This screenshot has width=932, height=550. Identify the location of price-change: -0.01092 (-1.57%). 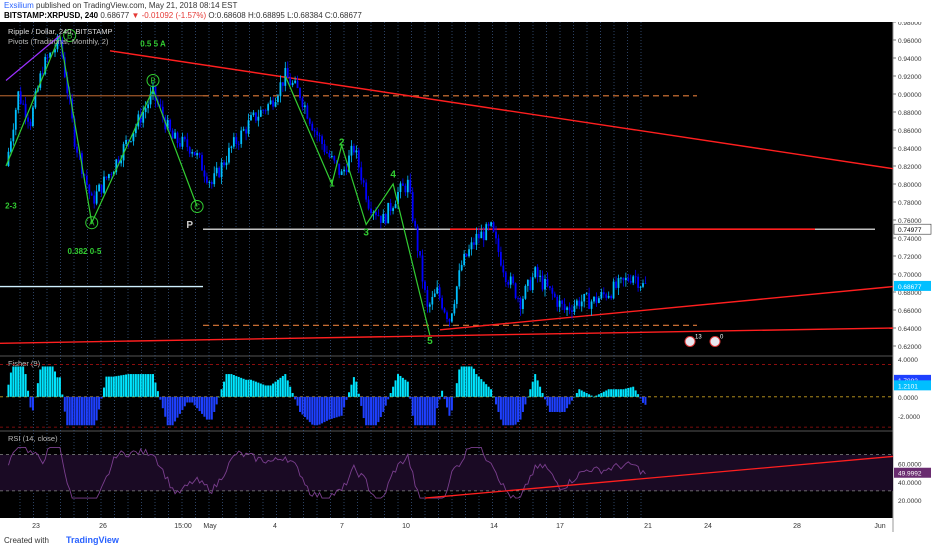
(174, 15).